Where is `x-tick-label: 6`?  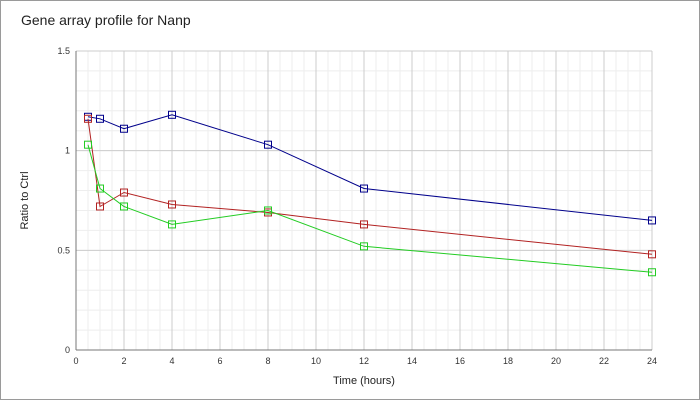 x-tick-label: 6 is located at coordinates (219, 361).